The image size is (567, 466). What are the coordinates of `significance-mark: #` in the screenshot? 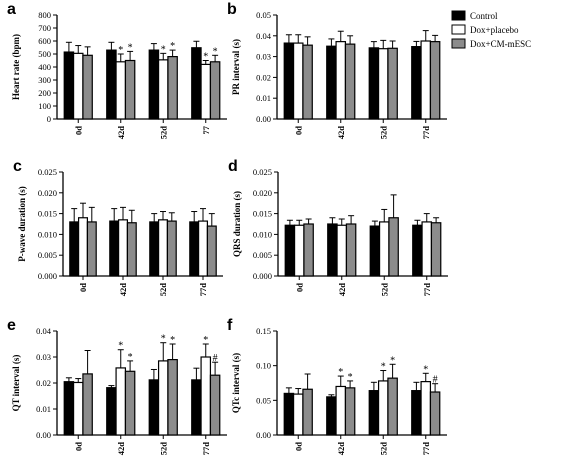 It's located at (215, 358).